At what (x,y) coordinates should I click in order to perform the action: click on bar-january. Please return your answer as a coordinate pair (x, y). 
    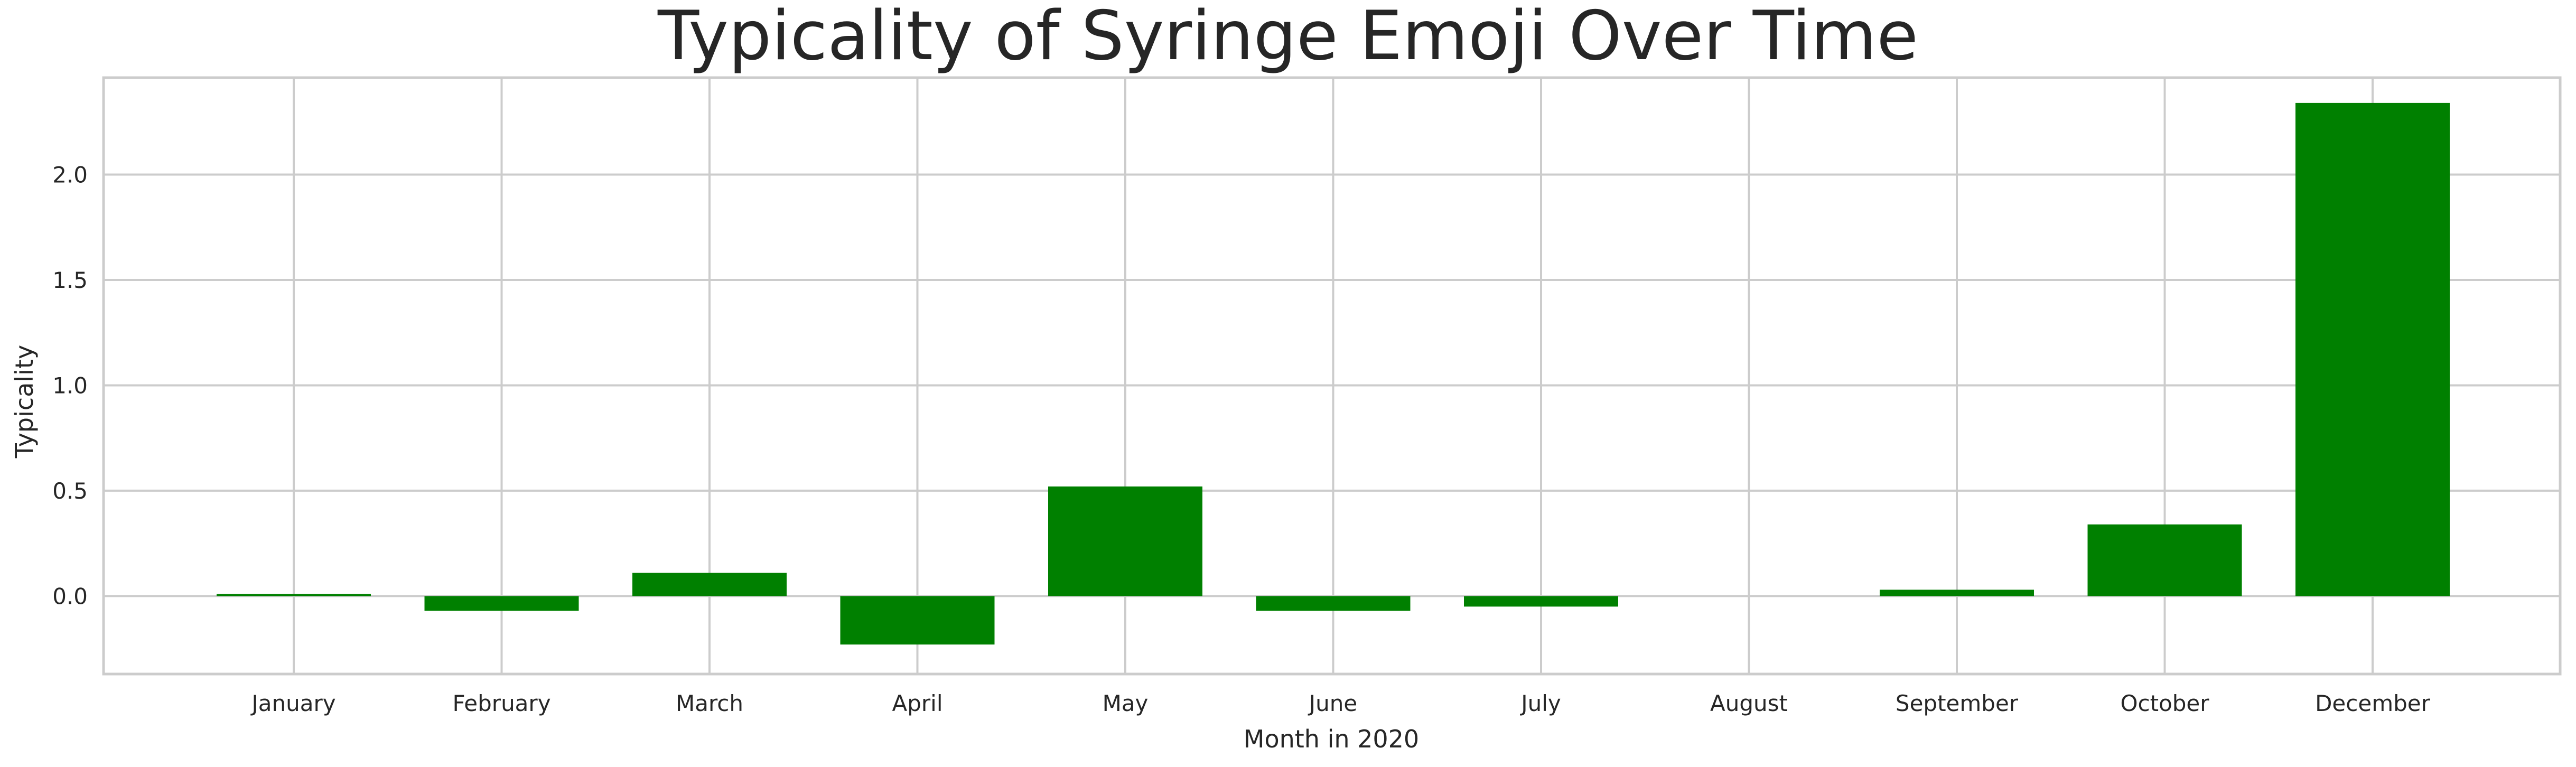
    Looking at the image, I should click on (294, 595).